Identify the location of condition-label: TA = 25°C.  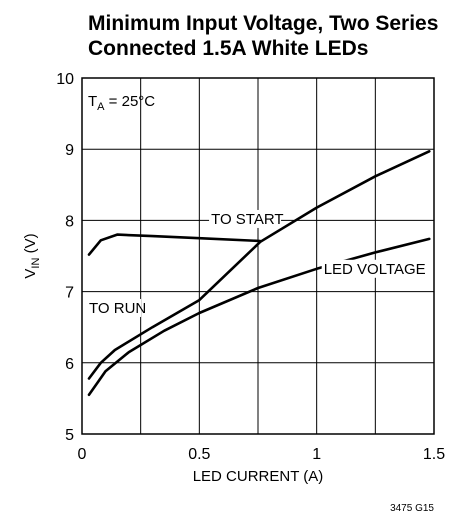
(121, 103).